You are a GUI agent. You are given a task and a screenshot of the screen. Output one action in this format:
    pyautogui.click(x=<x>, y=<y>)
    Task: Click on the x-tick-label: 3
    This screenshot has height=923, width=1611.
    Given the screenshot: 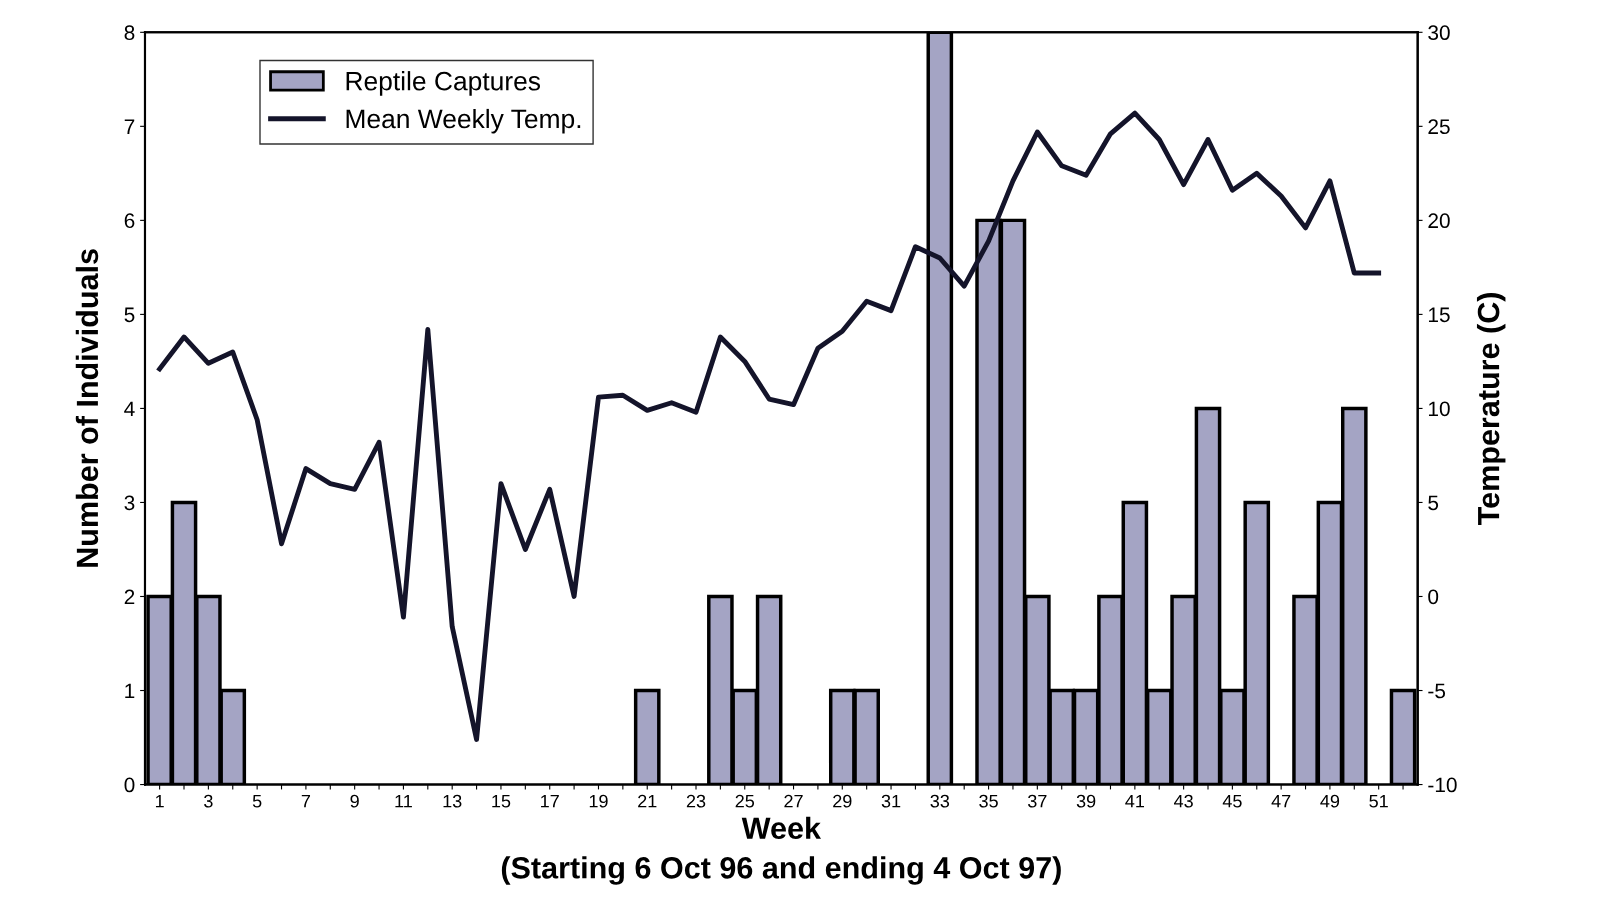 What is the action you would take?
    pyautogui.click(x=208, y=801)
    